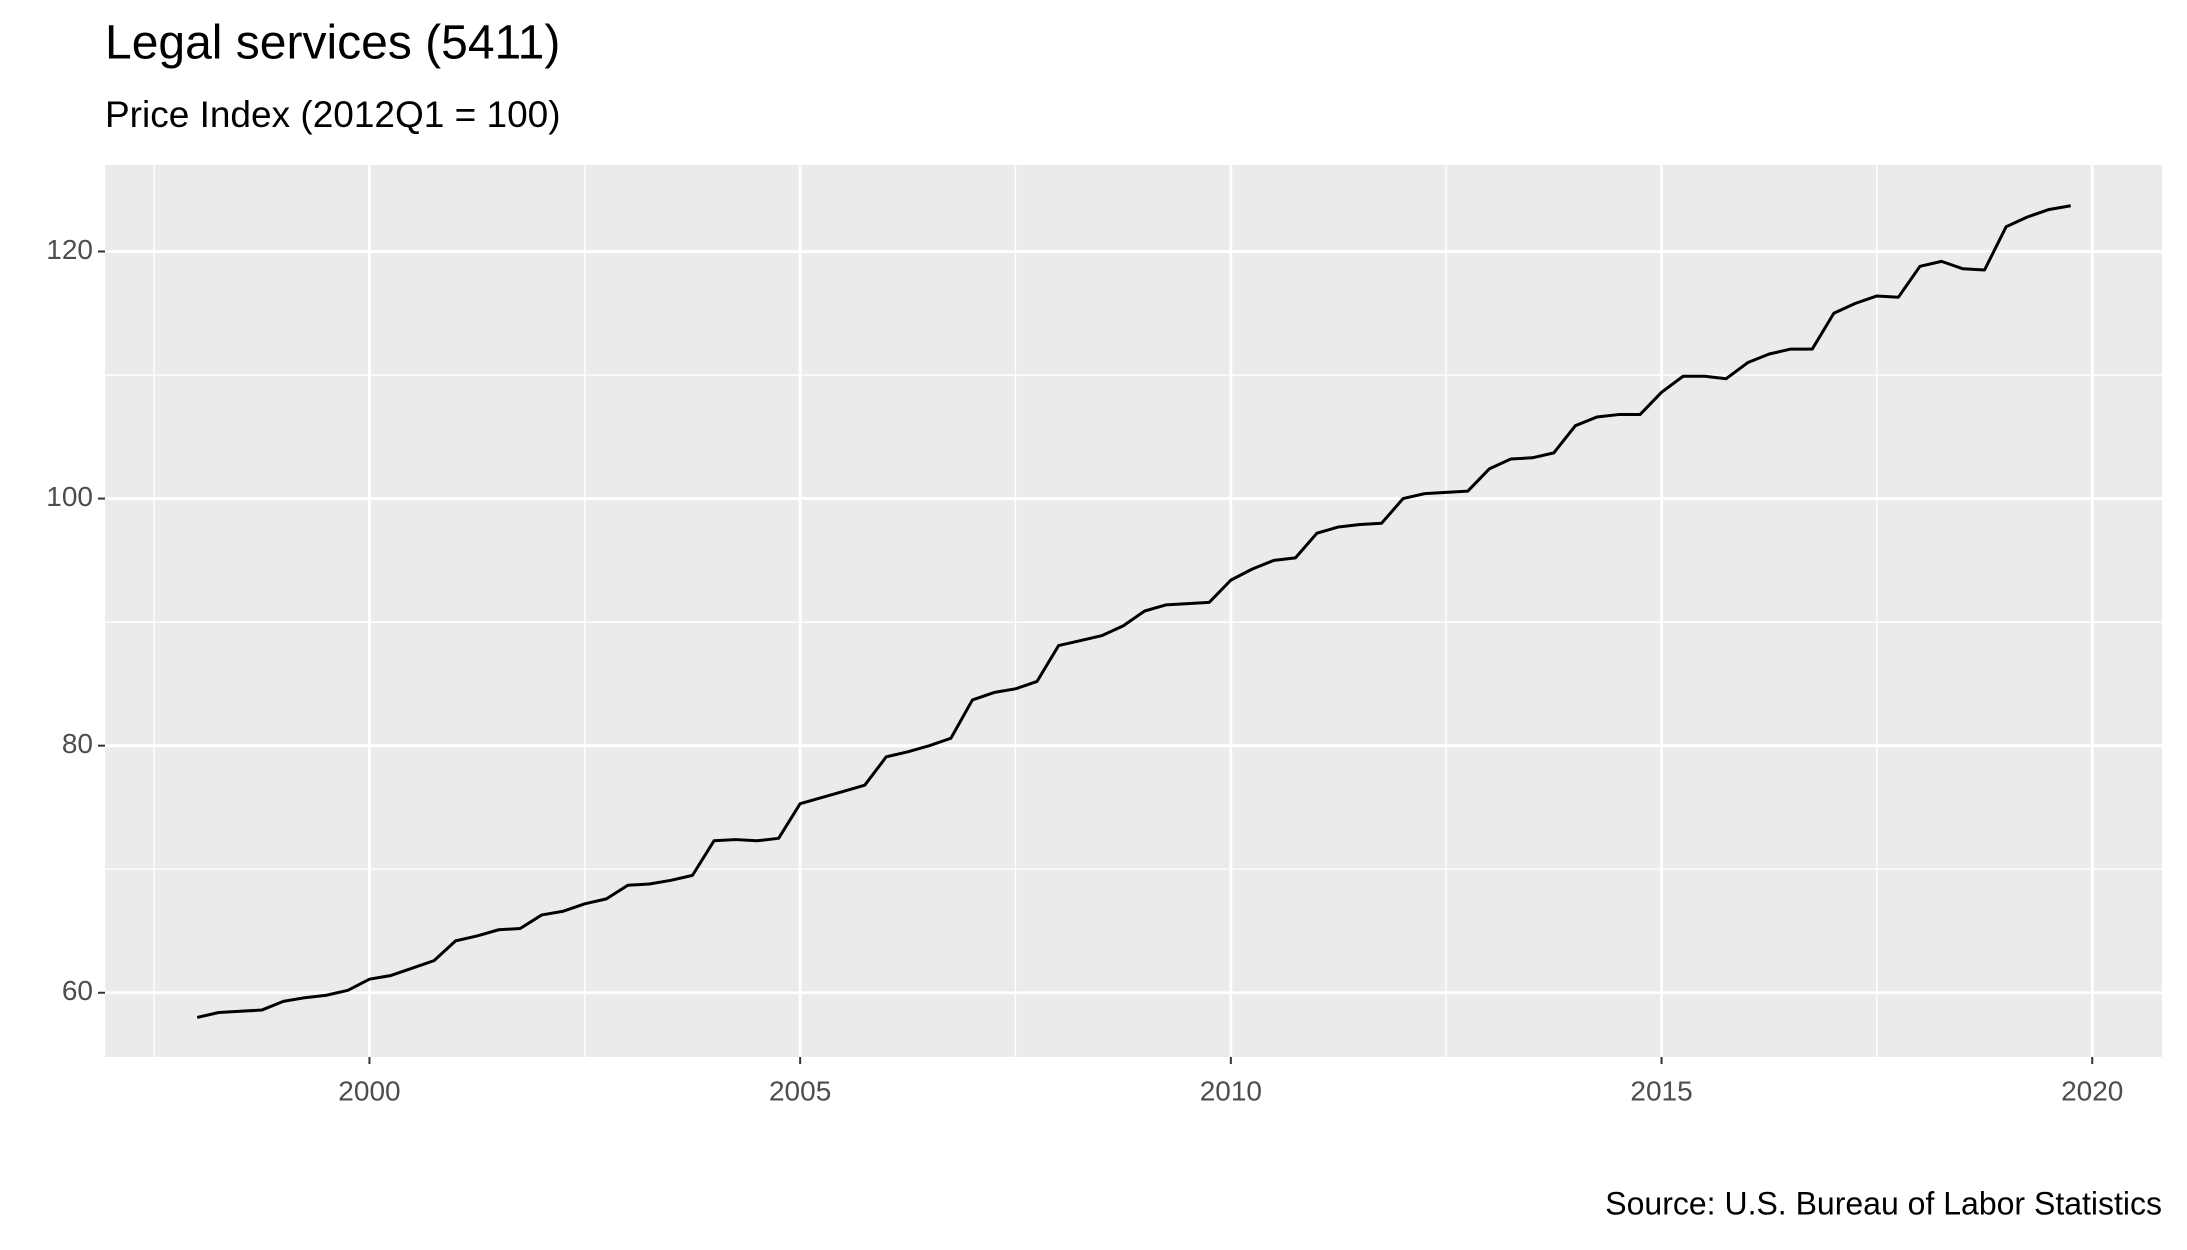  Describe the element at coordinates (69, 496) in the screenshot. I see `y-tick-label: 100` at that location.